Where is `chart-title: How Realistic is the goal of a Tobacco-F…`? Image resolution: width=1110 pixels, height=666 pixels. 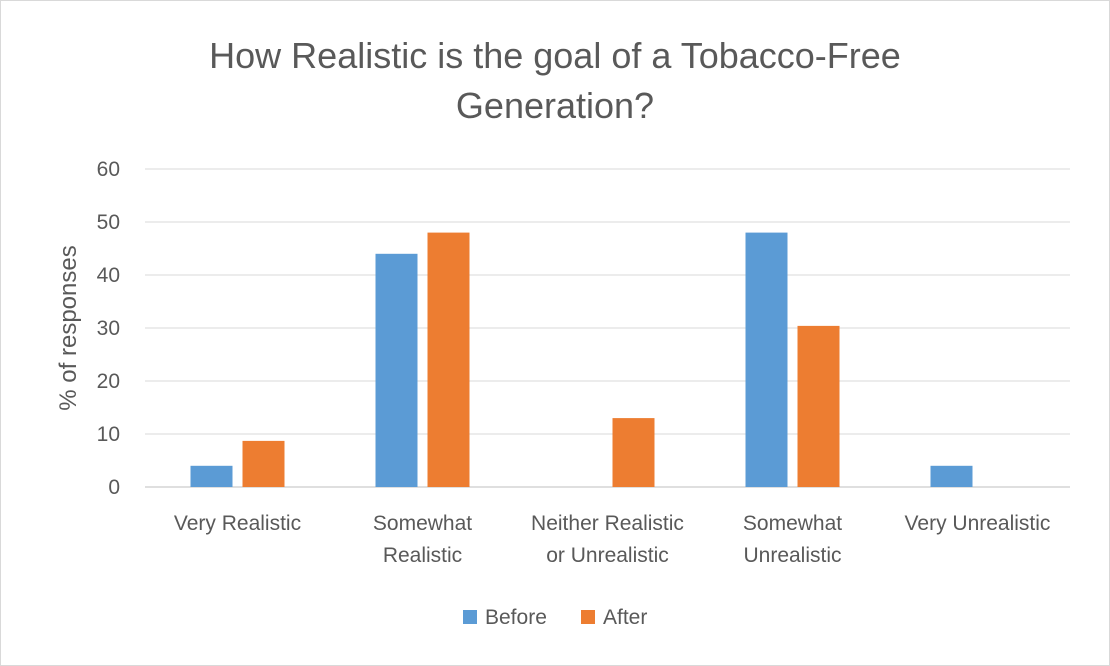 chart-title: How Realistic is the goal of a Tobacco-F… is located at coordinates (555, 80).